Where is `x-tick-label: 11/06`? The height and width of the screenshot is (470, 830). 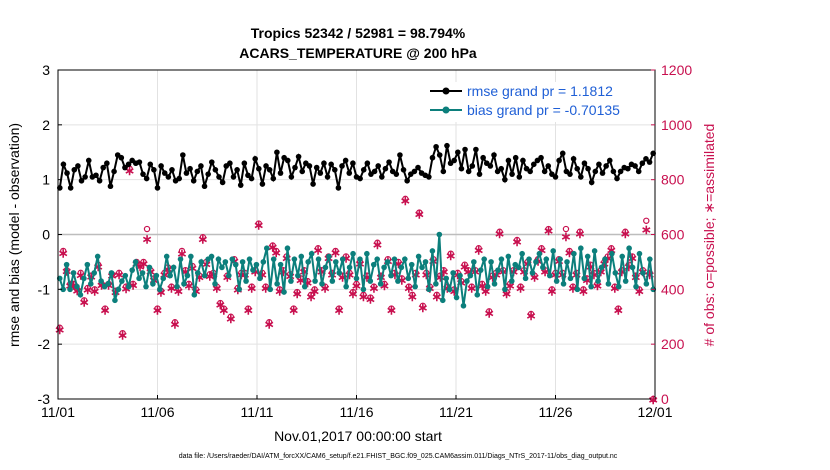 x-tick-label: 11/06 is located at coordinates (158, 412).